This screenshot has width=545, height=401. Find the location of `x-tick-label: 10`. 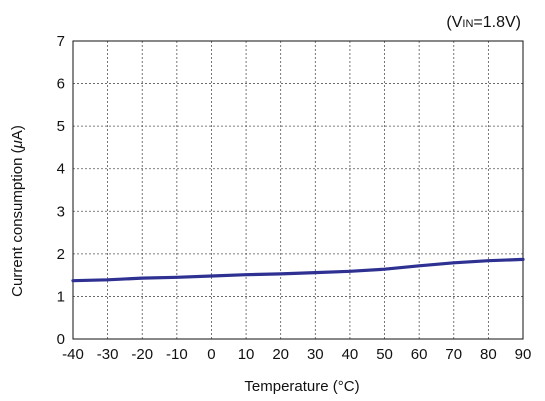

x-tick-label: 10 is located at coordinates (246, 354).